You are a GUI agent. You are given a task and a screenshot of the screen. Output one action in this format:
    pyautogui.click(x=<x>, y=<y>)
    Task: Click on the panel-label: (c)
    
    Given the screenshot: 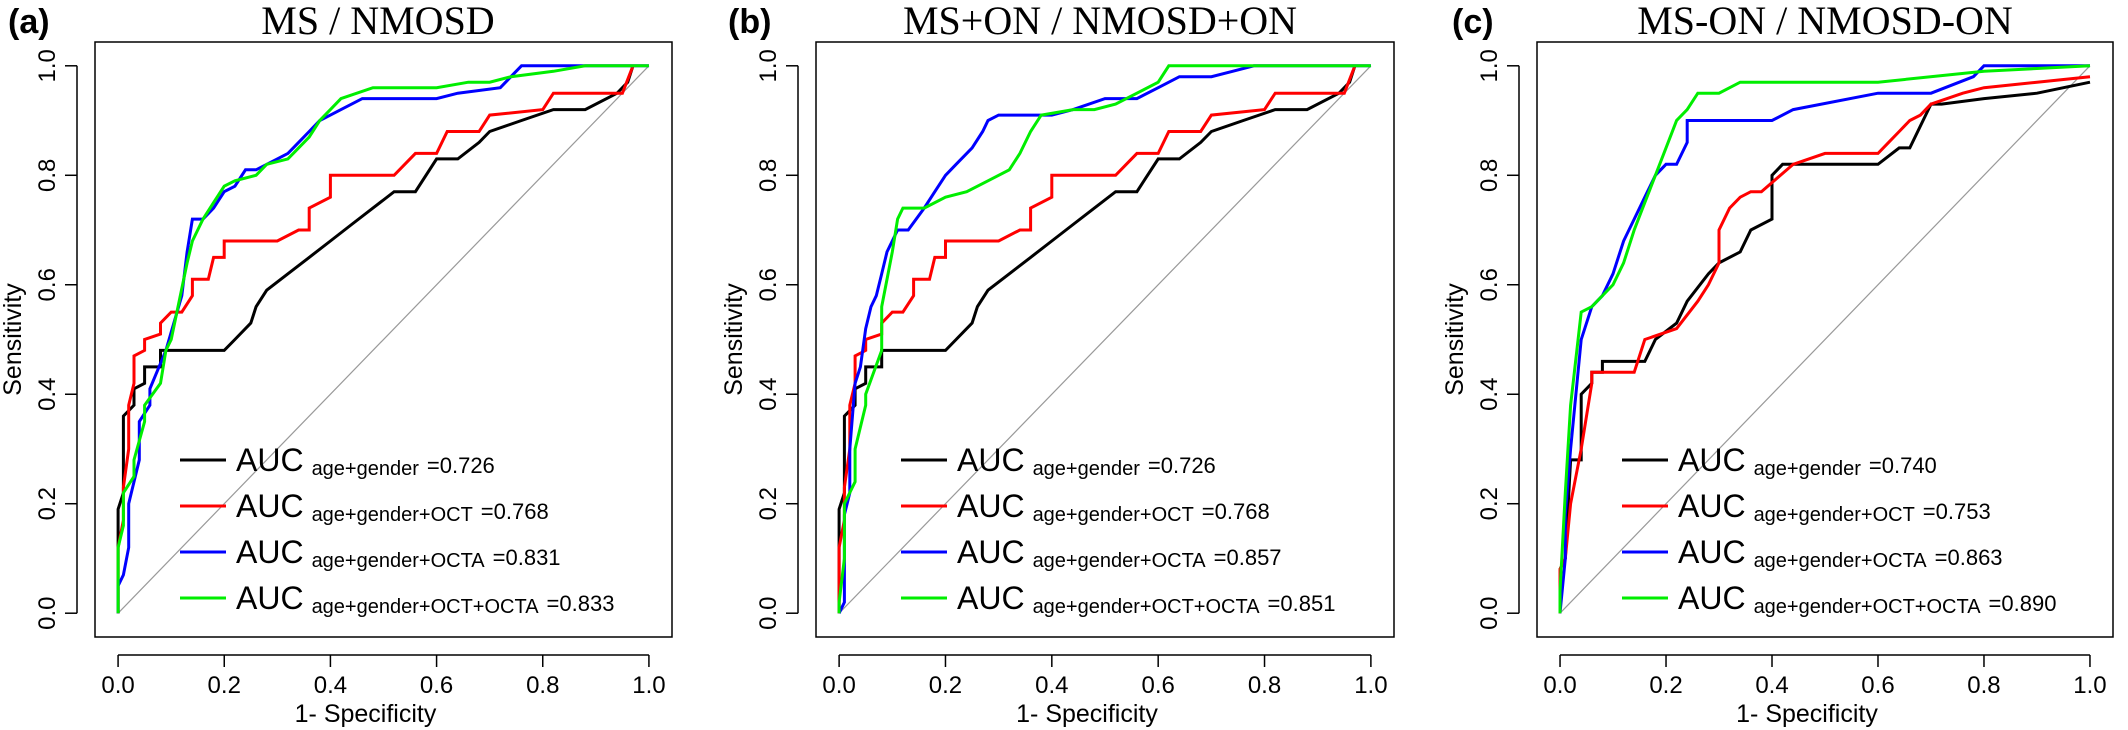 What is the action you would take?
    pyautogui.click(x=1473, y=22)
    